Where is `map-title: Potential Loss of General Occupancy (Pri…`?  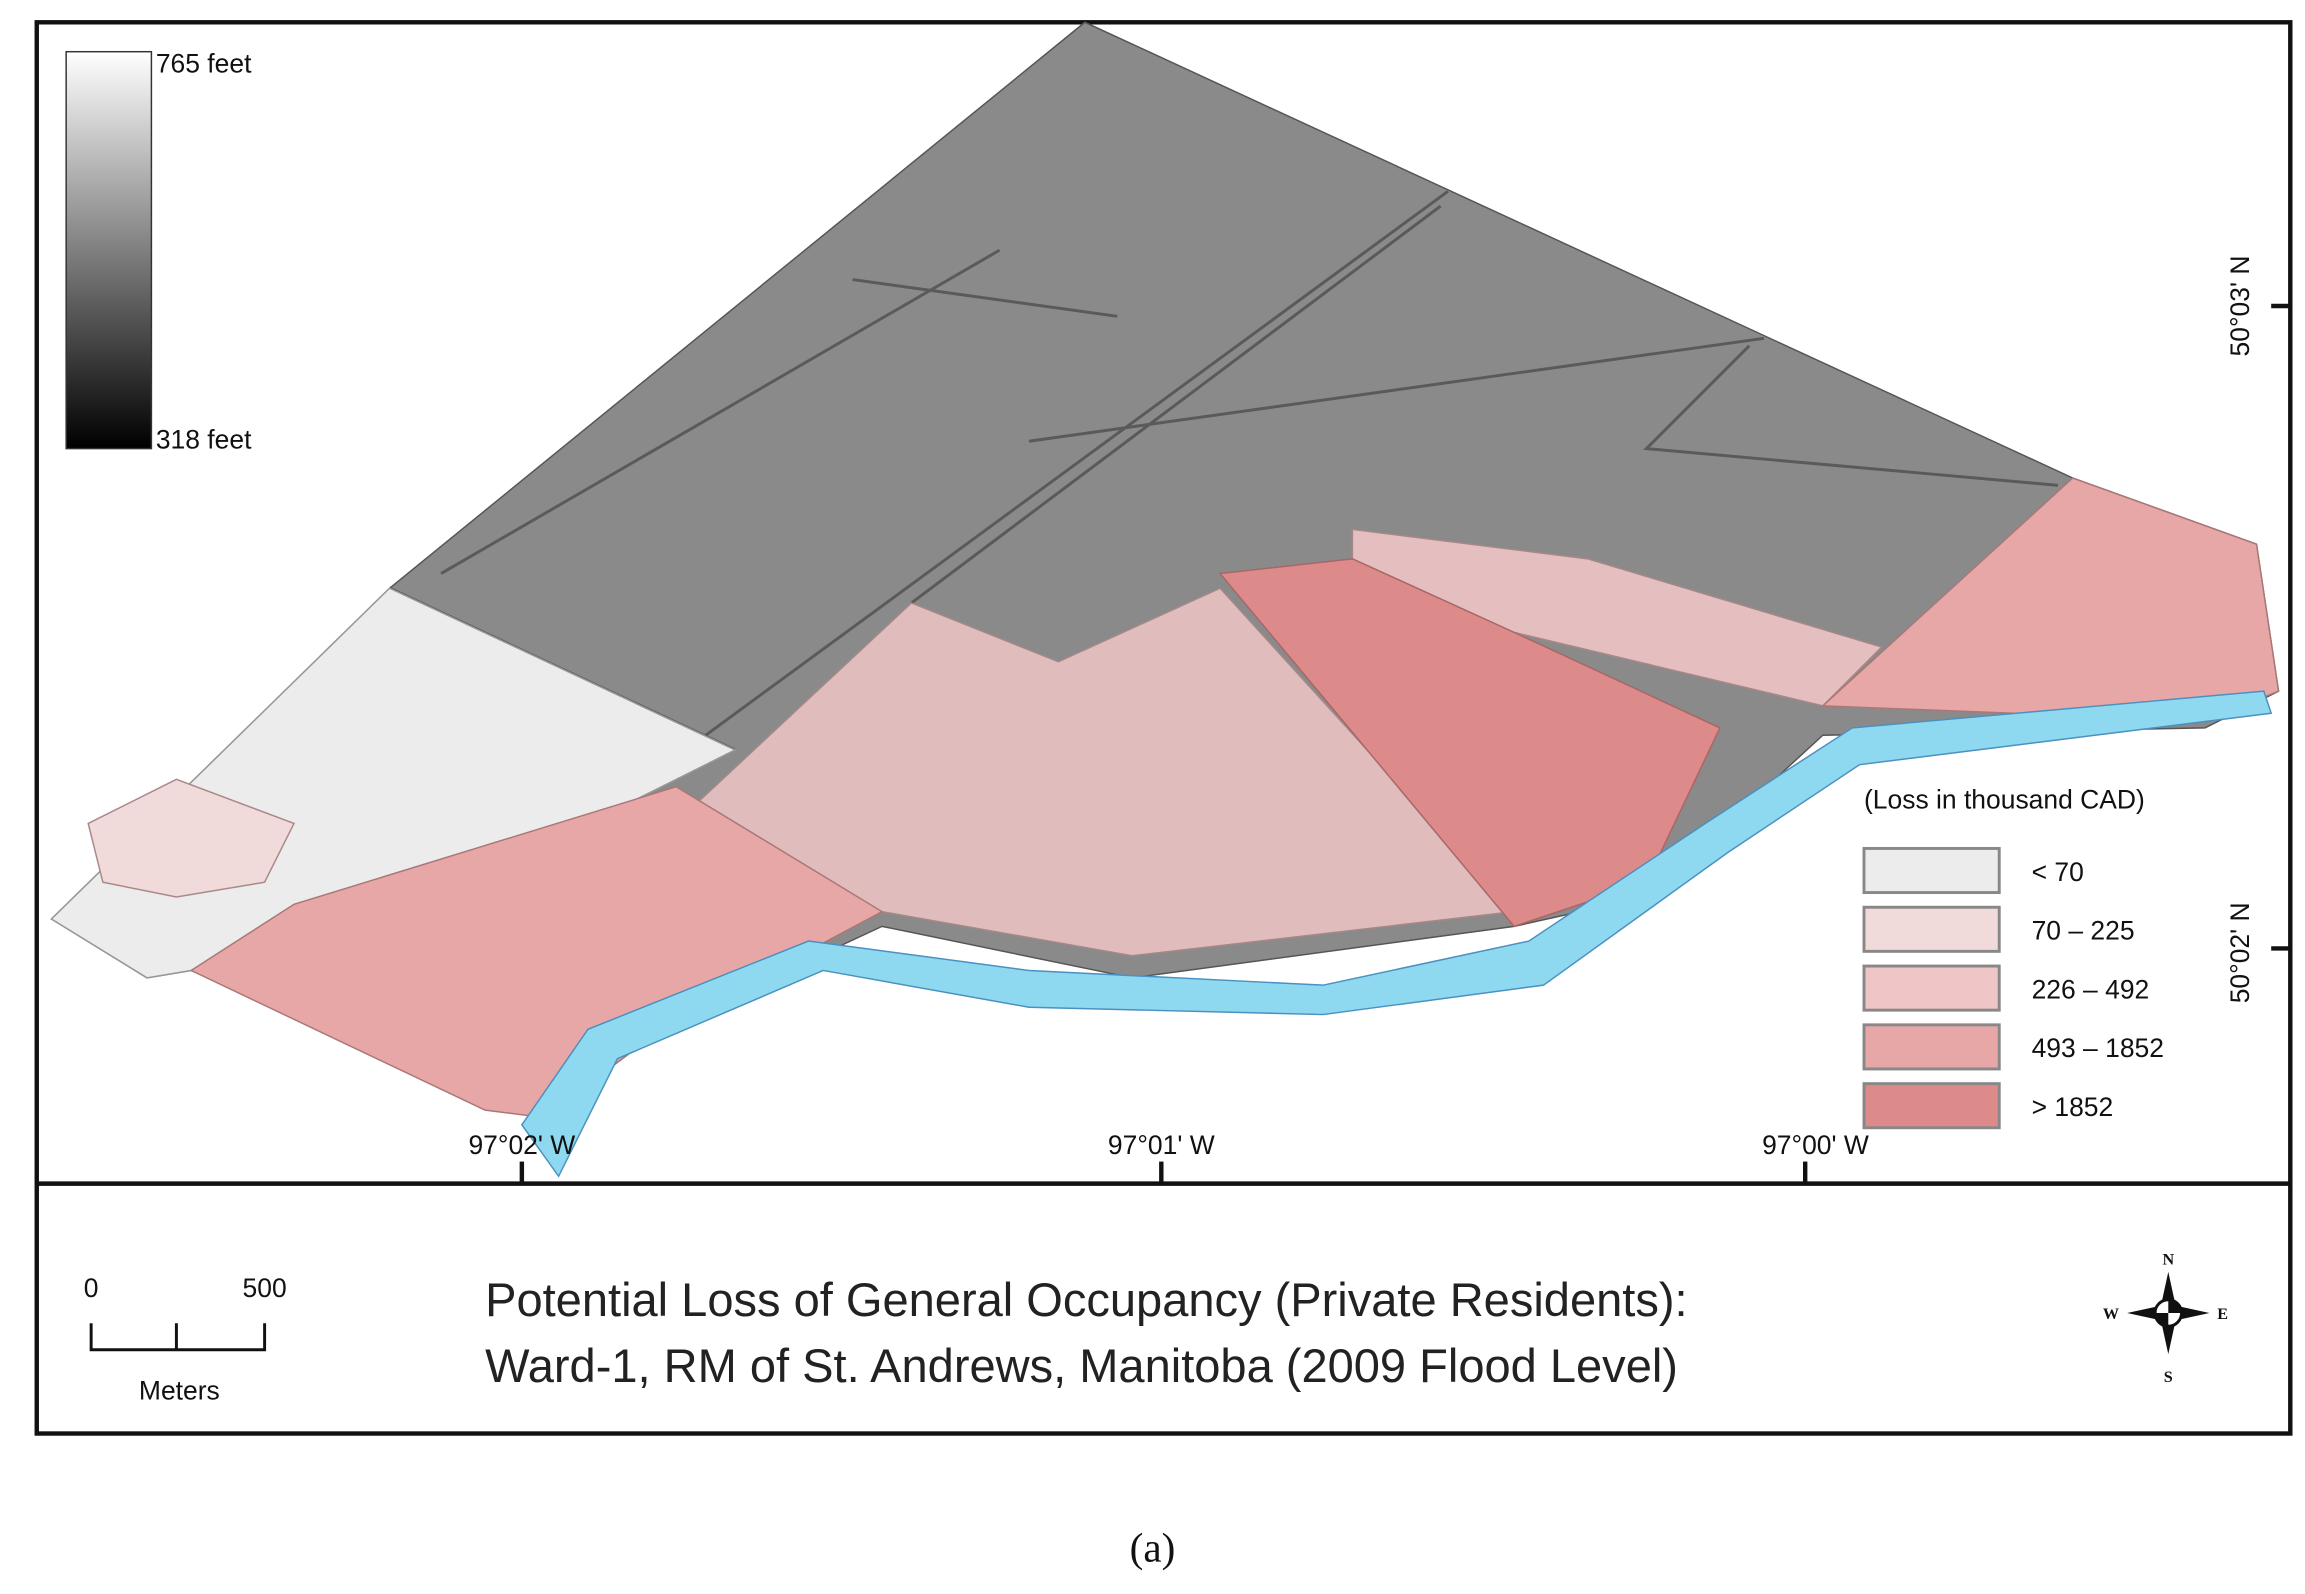 map-title: Potential Loss of General Occupancy (Pri… is located at coordinates (1086, 1299).